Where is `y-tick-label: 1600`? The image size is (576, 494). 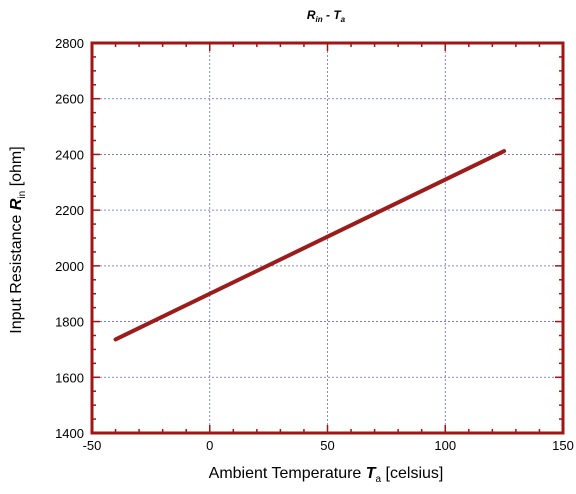 y-tick-label: 1600 is located at coordinates (69, 377).